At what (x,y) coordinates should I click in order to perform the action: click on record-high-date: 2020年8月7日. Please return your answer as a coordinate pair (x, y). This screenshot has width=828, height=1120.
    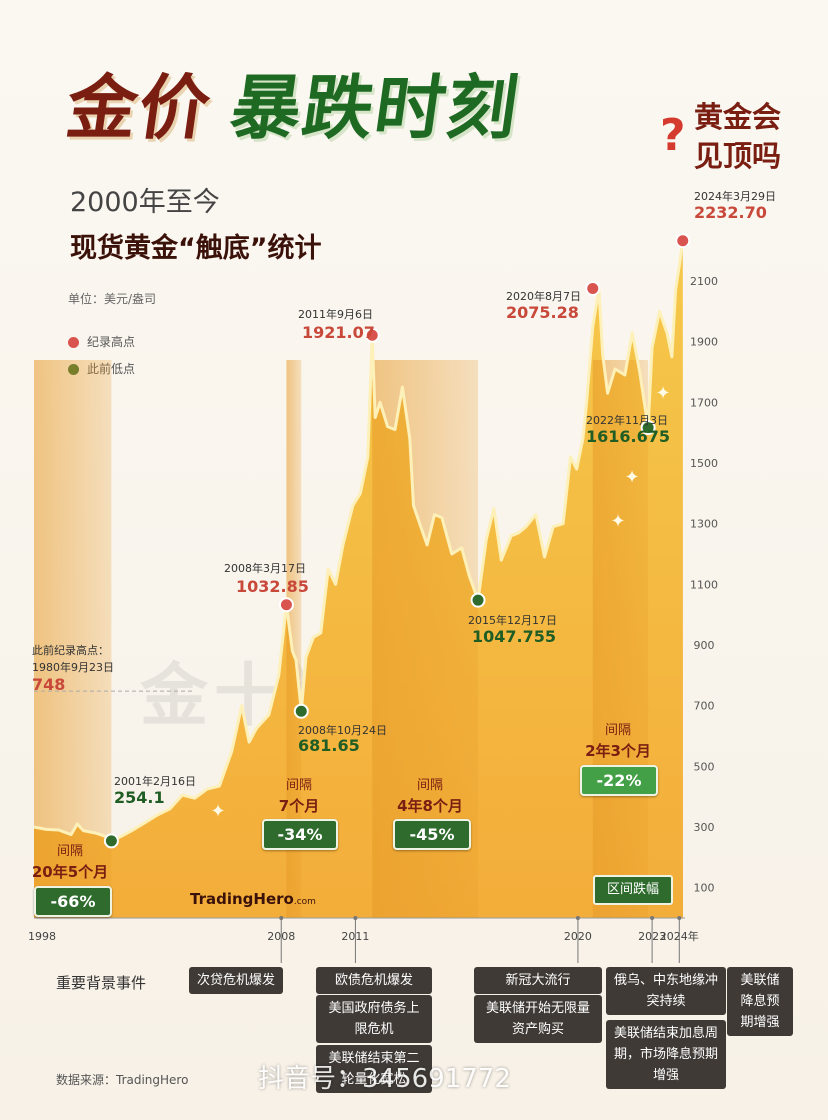
    Looking at the image, I should click on (543, 296).